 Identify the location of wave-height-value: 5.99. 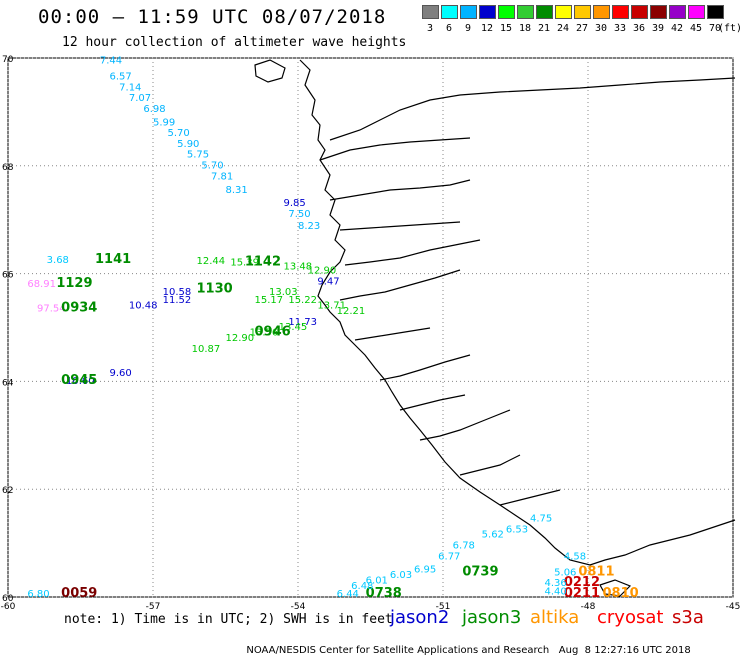
(164, 122).